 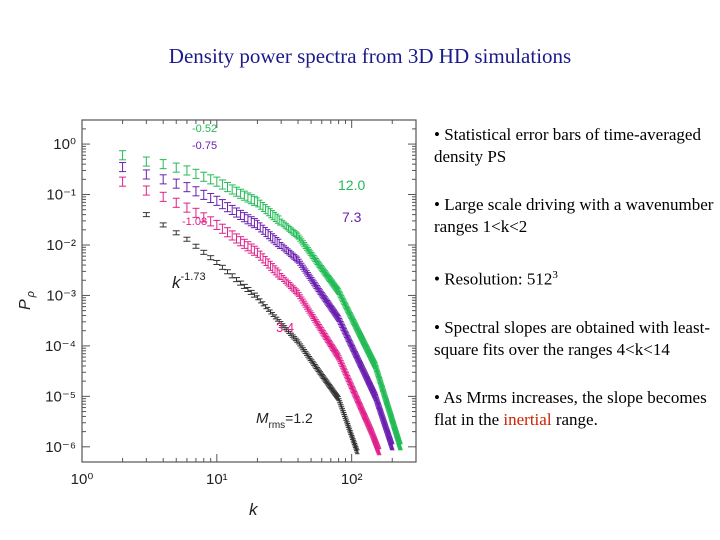 I want to click on x-tick-label: 10², so click(x=352, y=479).